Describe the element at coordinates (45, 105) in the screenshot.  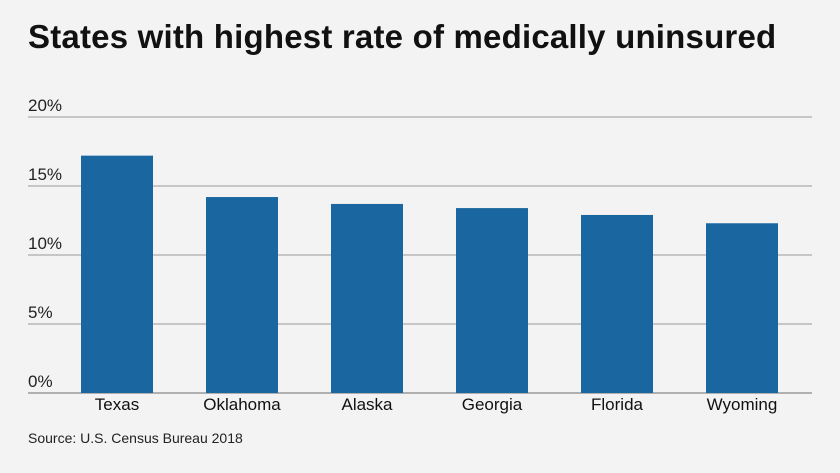
I see `y-tick-label: 20%` at that location.